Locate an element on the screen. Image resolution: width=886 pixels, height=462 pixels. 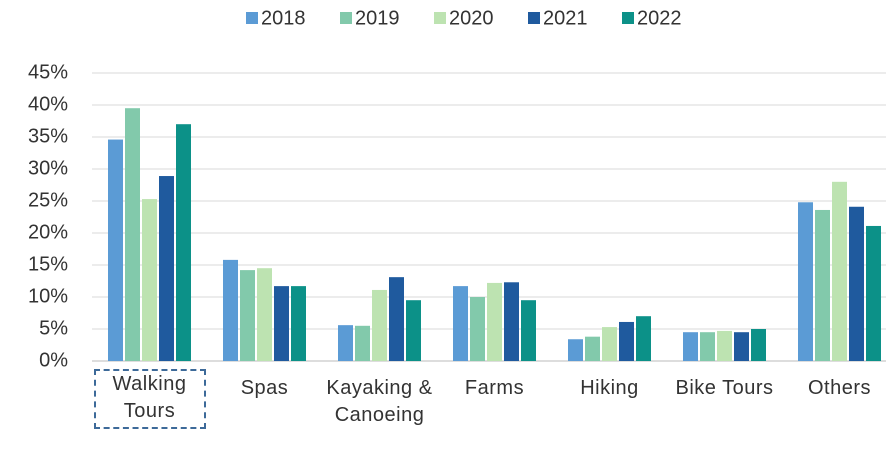
y-tick-label: 15% is located at coordinates (48, 264).